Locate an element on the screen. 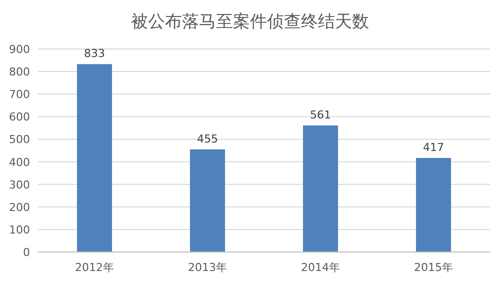 The width and height of the screenshot is (500, 284). data-label: 417 is located at coordinates (433, 147).